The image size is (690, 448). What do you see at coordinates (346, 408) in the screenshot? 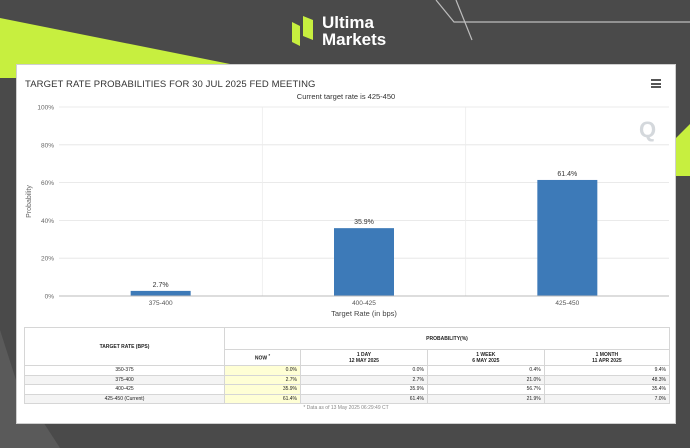
I see `data-timestamp-note: * Data as of 13 May 2025 06:29:49 CT` at bounding box center [346, 408].